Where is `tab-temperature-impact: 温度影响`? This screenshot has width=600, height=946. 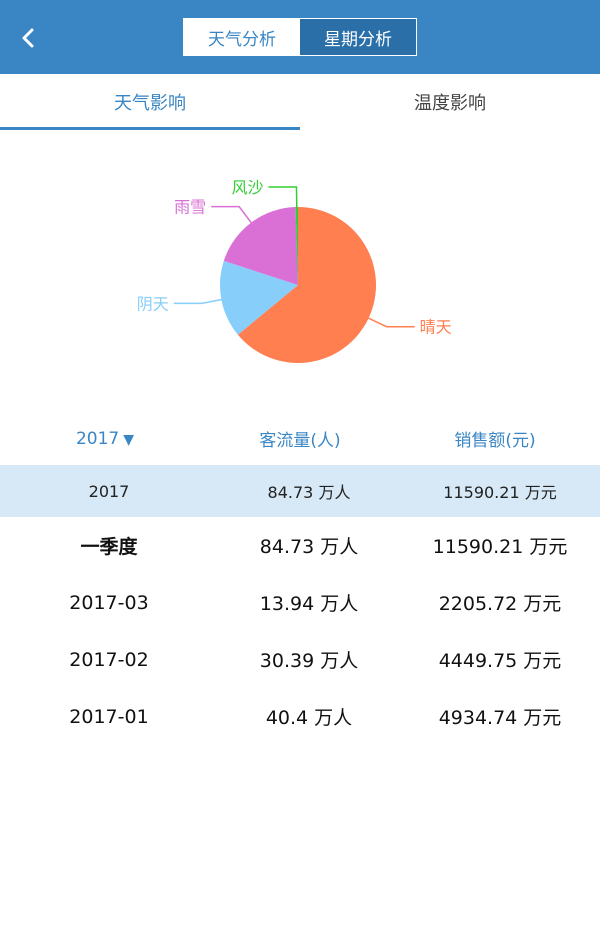 tab-temperature-impact: 温度影响 is located at coordinates (450, 103).